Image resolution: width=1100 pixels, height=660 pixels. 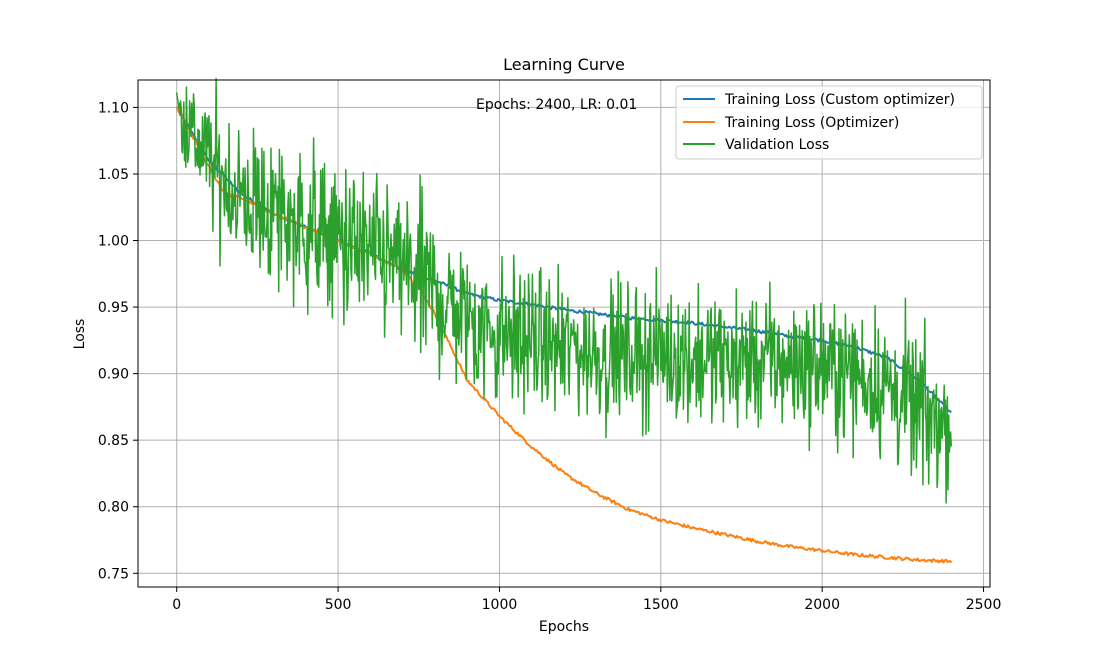 I want to click on y-tick-label: 1.05, so click(x=113, y=175).